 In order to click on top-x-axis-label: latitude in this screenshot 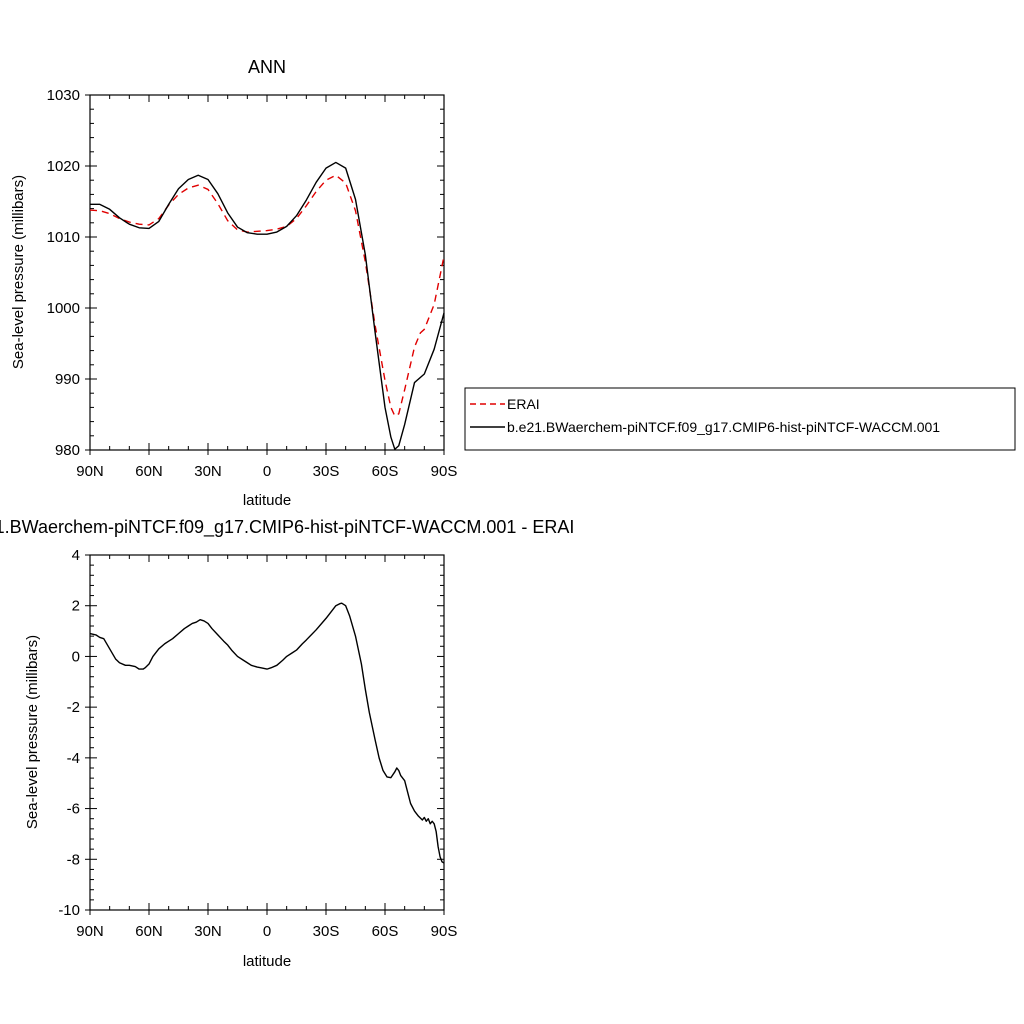, I will do `click(267, 500)`.